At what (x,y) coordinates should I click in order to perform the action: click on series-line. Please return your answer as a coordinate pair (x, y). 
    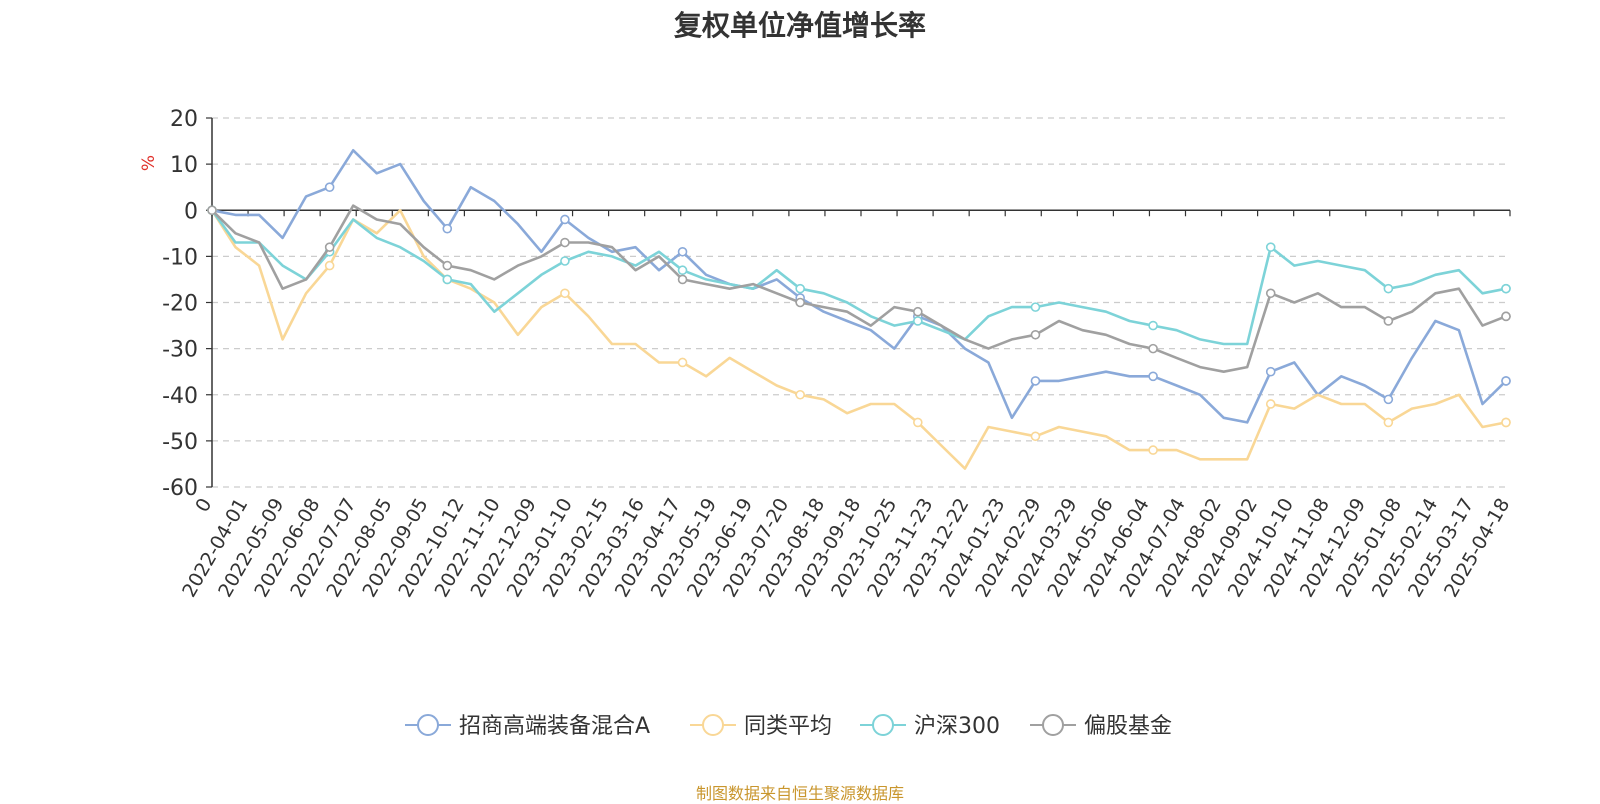
    Looking at the image, I should click on (858, 277).